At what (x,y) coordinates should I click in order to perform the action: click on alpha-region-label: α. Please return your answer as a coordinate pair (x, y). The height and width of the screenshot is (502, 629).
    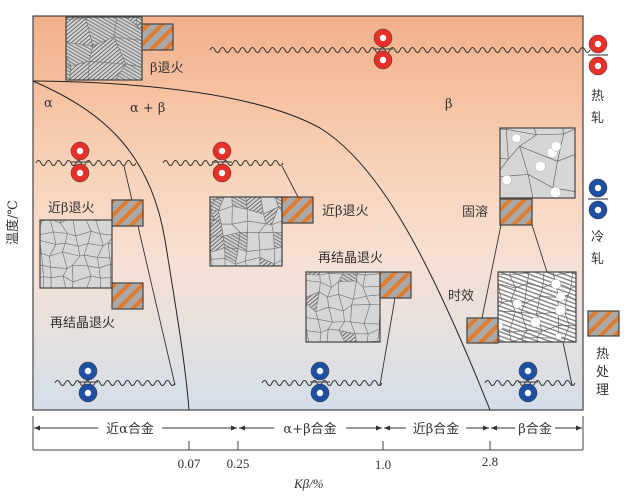
    Looking at the image, I should click on (48, 103).